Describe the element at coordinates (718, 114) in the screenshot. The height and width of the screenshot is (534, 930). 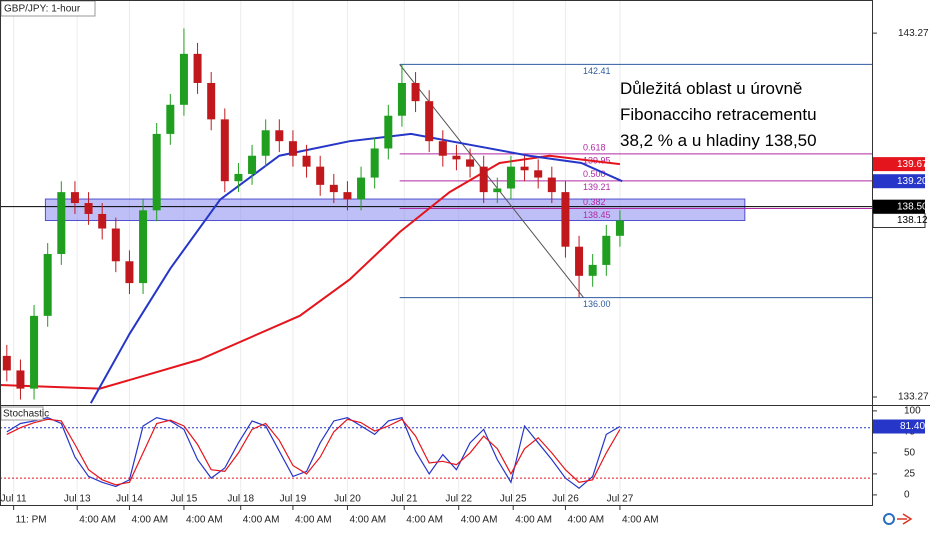
I see `annotation: Fibonacciho retracementu` at that location.